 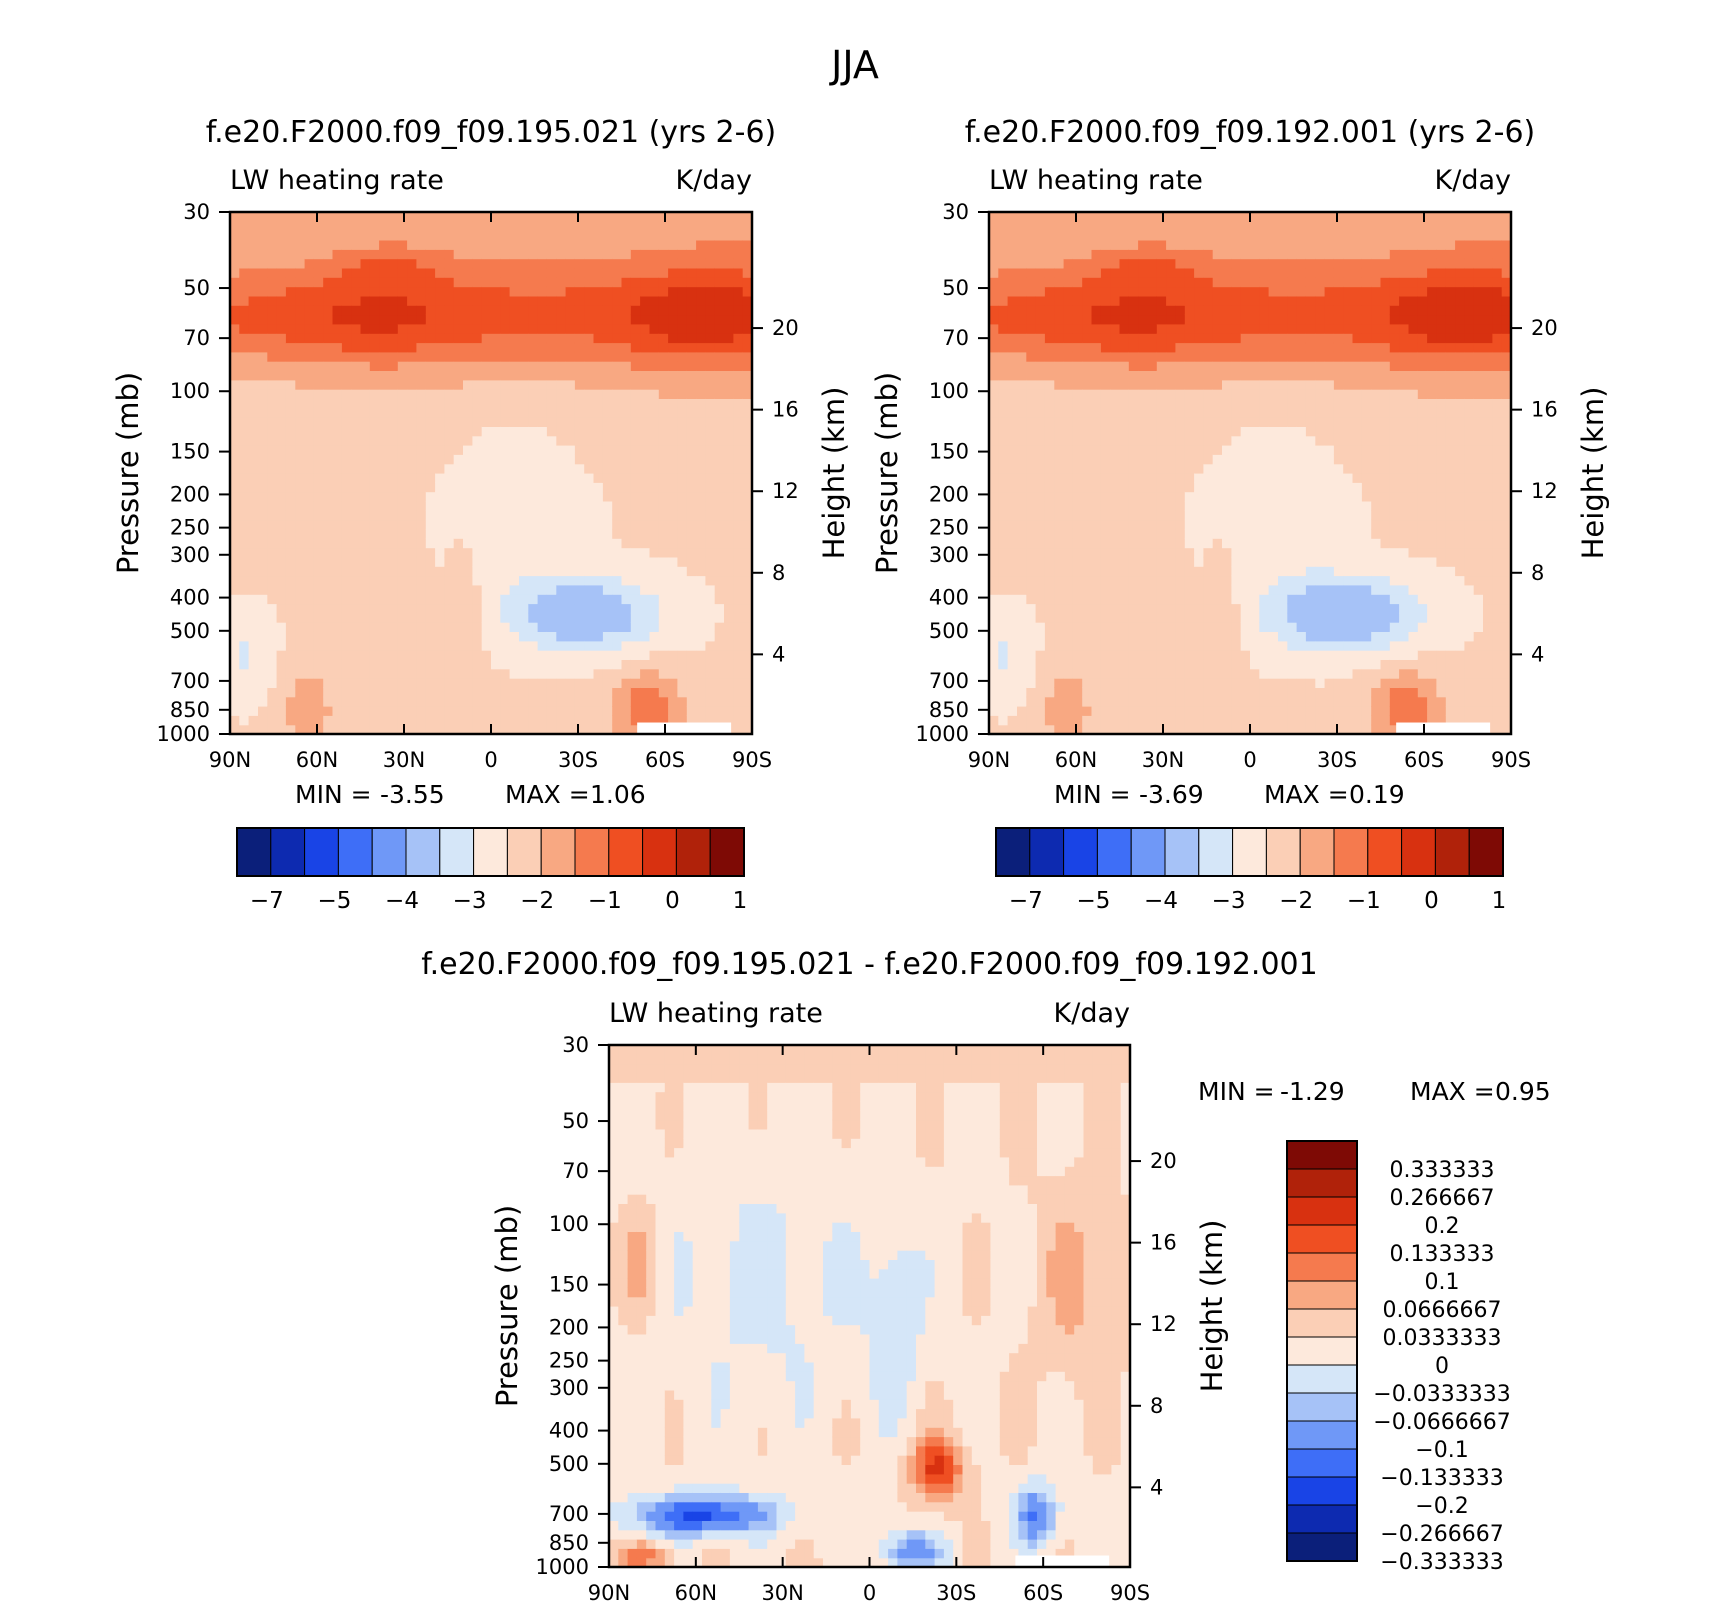 I want to click on max-label: MAX =, so click(x=547, y=794).